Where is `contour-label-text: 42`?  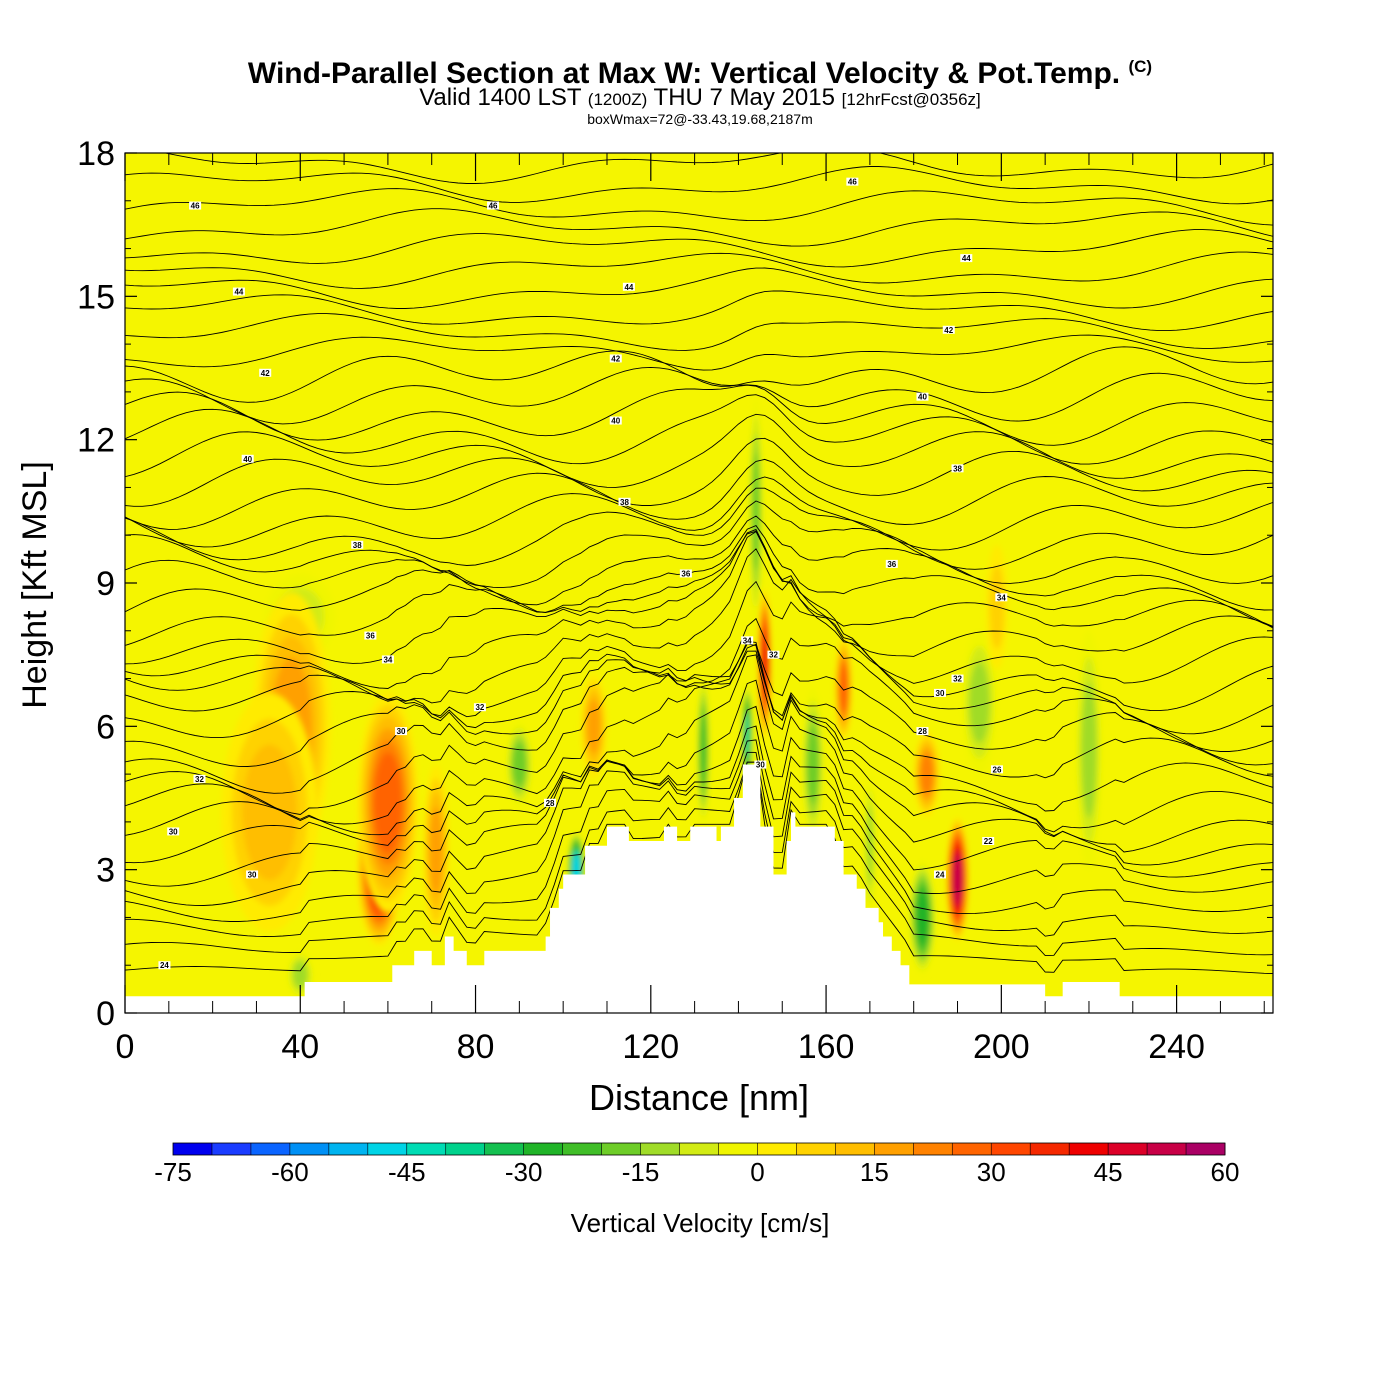 contour-label-text: 42 is located at coordinates (265, 373).